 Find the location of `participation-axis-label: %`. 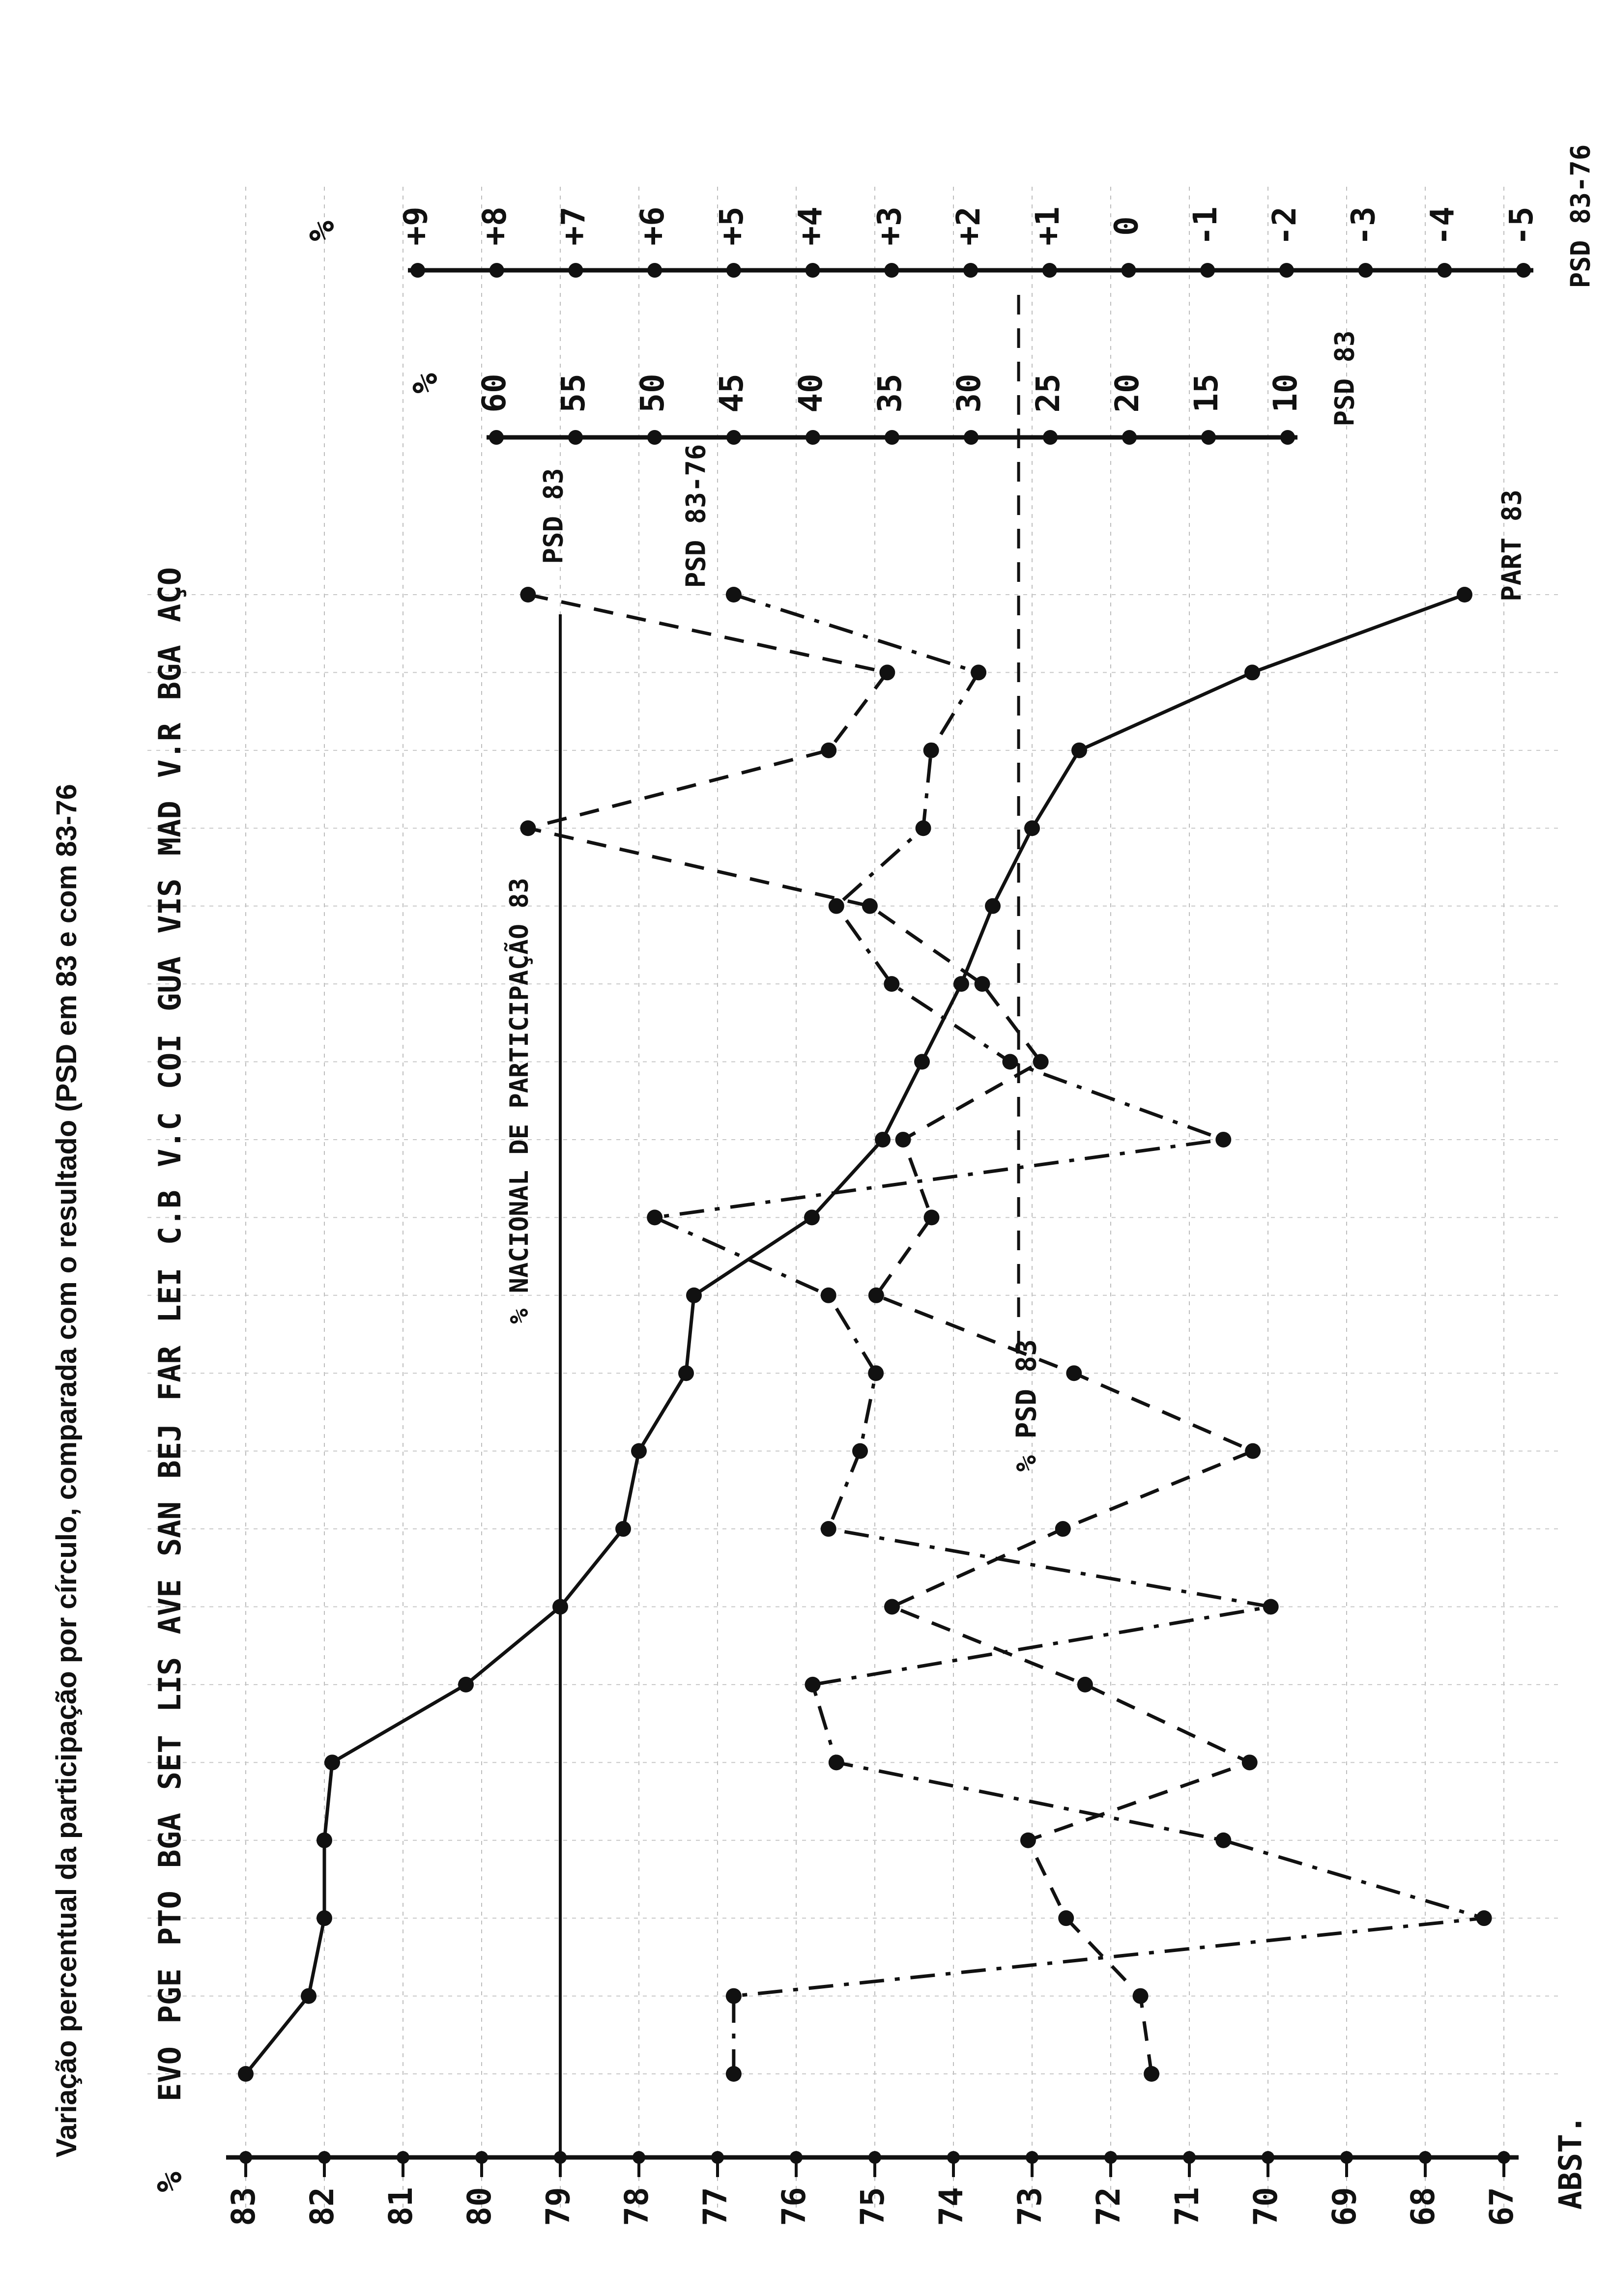

participation-axis-label: % is located at coordinates (169, 2182).